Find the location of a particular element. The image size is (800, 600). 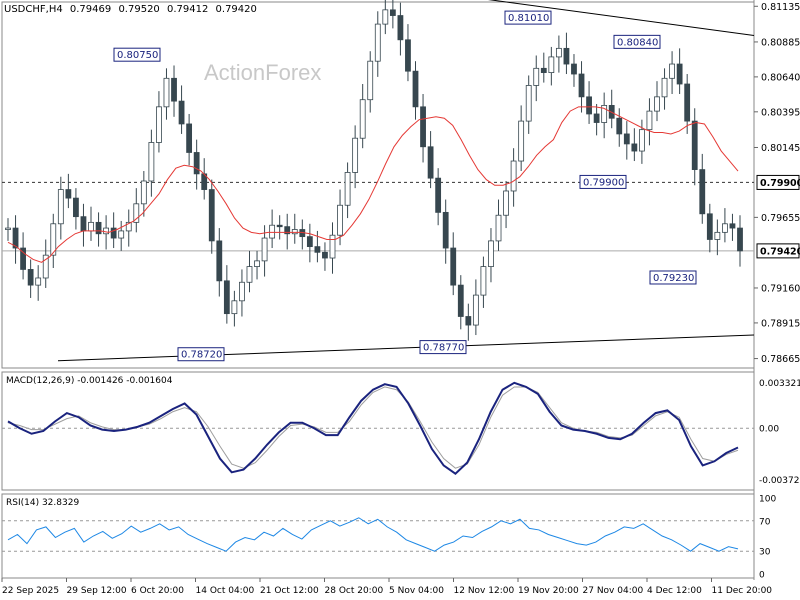

open-value: 0.79469 is located at coordinates (90, 9).